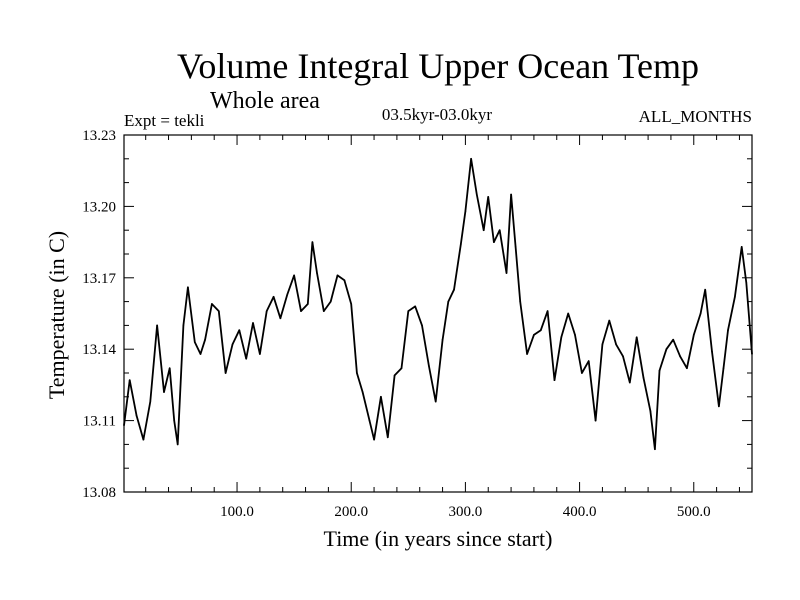  Describe the element at coordinates (99, 493) in the screenshot. I see `y-tick-label: 13.08` at that location.